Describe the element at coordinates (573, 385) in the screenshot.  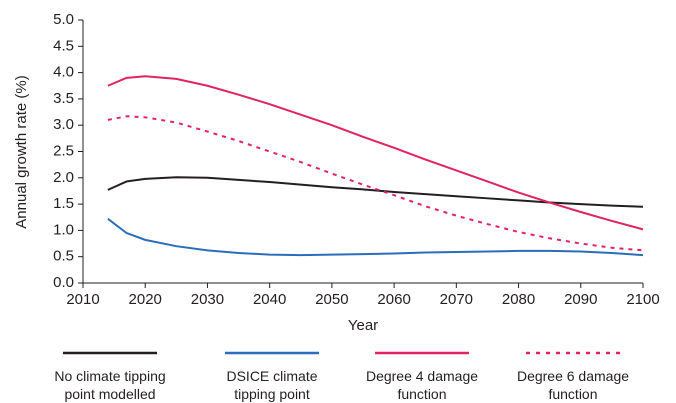
I see `legend-label: Degree 6 damage function` at that location.